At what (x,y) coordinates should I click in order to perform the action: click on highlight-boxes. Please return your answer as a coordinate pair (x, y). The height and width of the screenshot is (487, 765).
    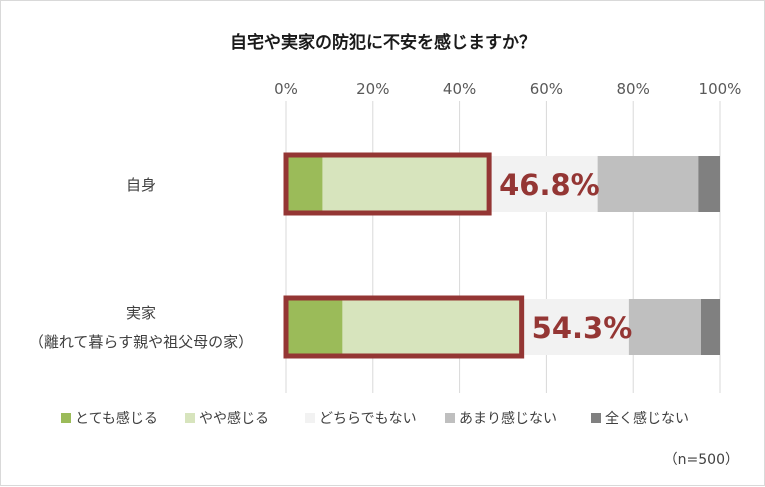
    Looking at the image, I should click on (404, 255).